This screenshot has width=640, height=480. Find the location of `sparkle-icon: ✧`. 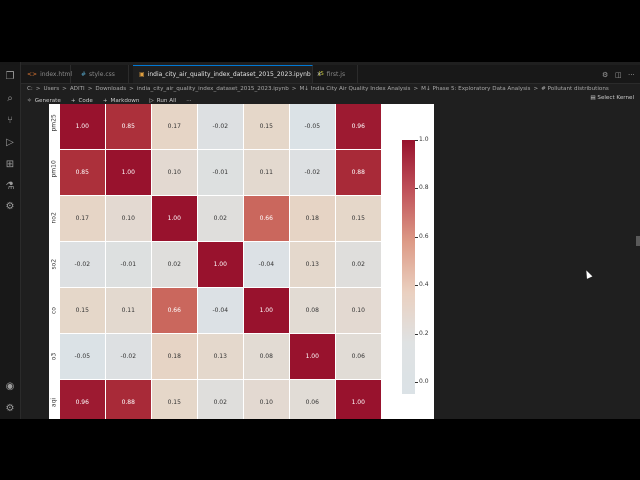

sparkle-icon: ✧ is located at coordinates (29, 100).